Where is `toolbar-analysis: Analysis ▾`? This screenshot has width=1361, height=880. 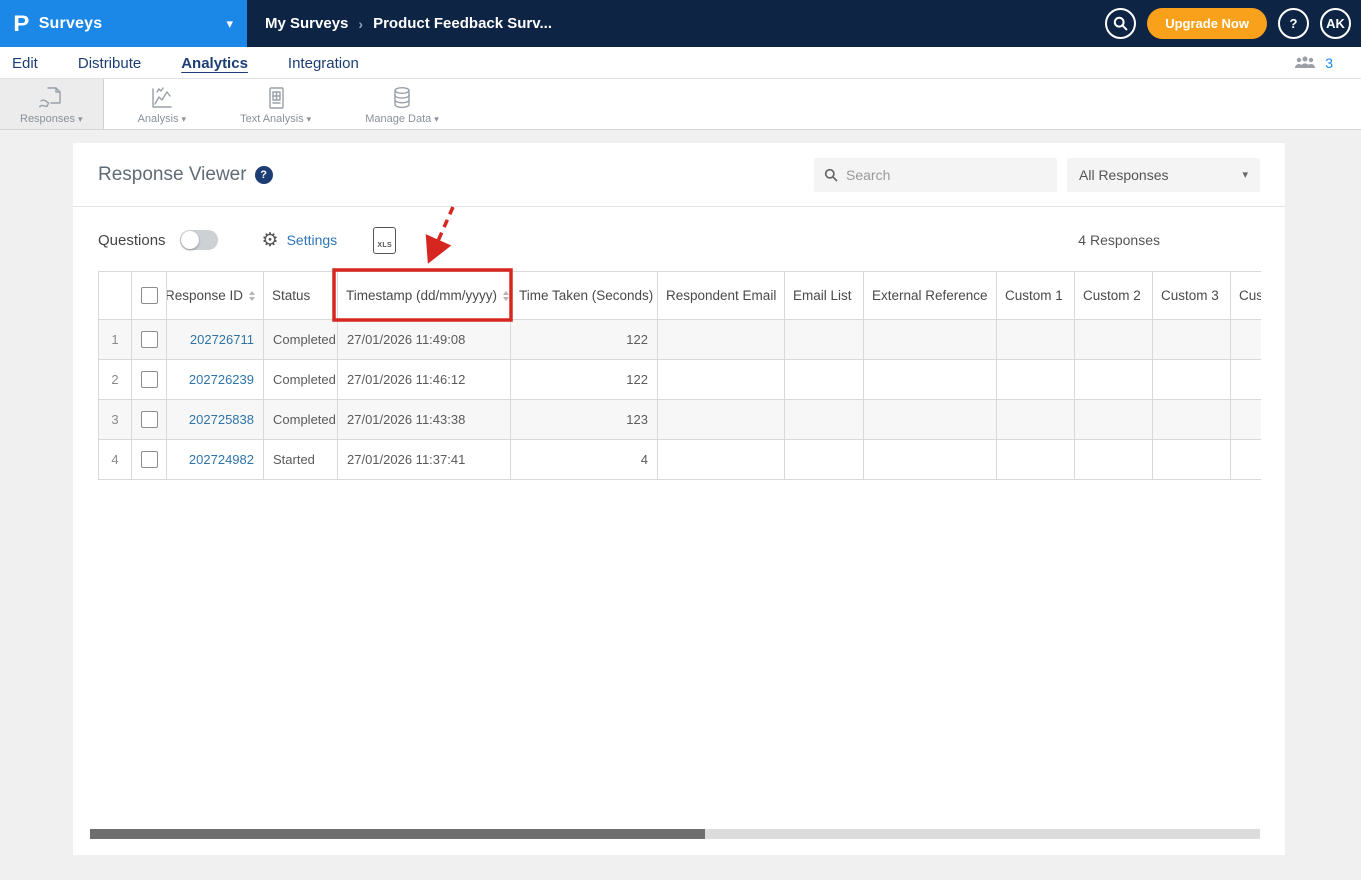
toolbar-analysis: Analysis ▾ is located at coordinates (162, 104).